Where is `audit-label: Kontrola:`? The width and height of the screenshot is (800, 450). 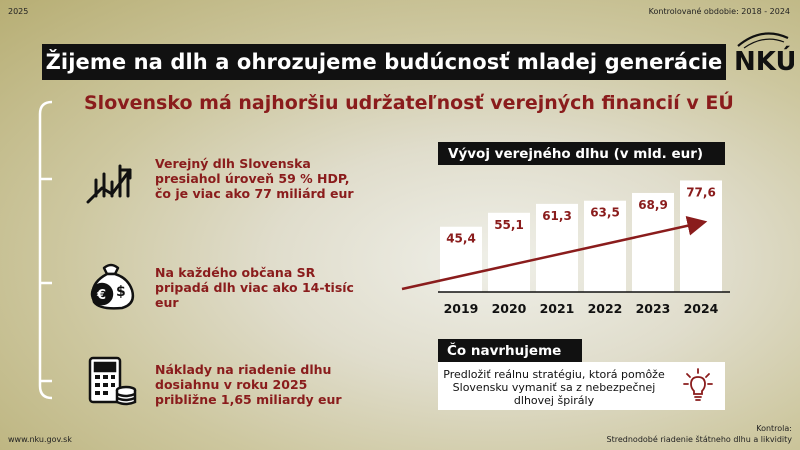
audit-label: Kontrola: is located at coordinates (774, 428).